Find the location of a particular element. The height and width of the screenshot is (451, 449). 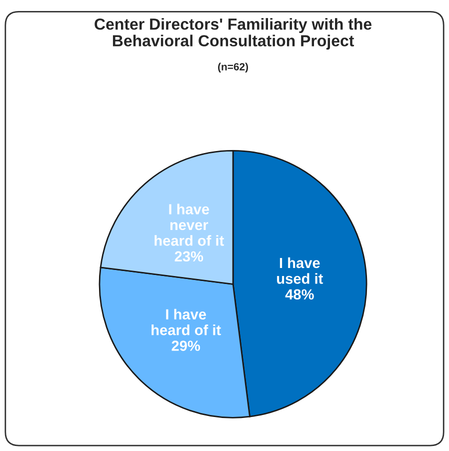

slice-label: I have heard of it is located at coordinates (186, 322).